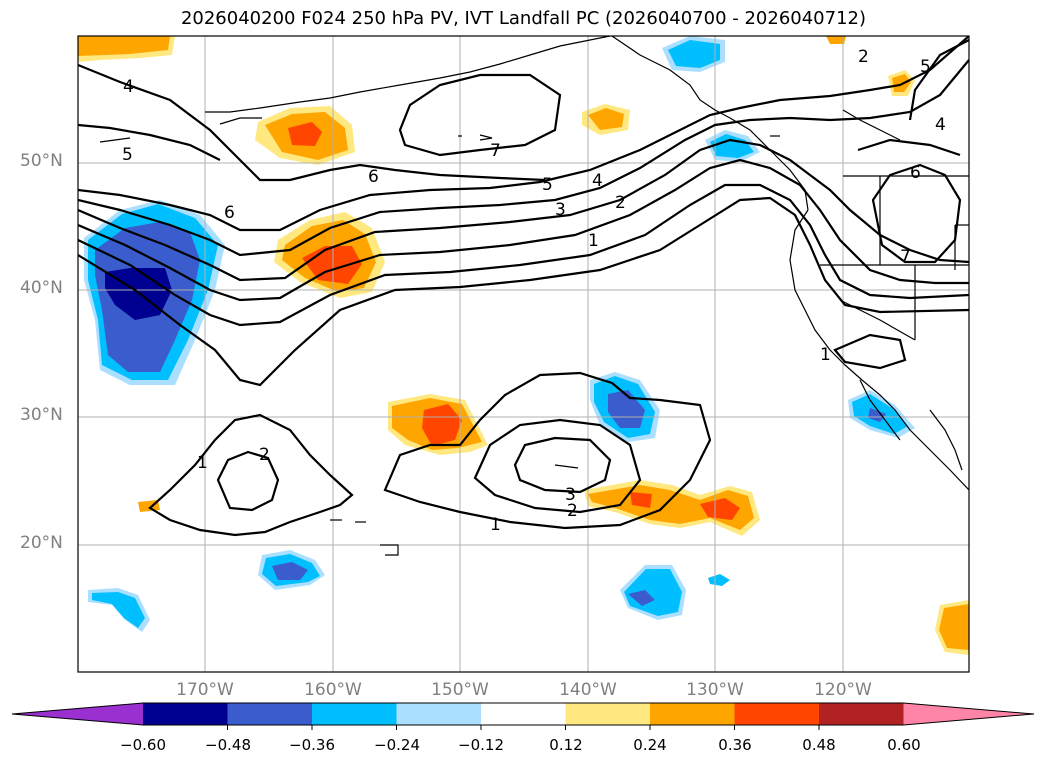 The image size is (1047, 765). Describe the element at coordinates (41, 415) in the screenshot. I see `lat-label: 30°N` at that location.